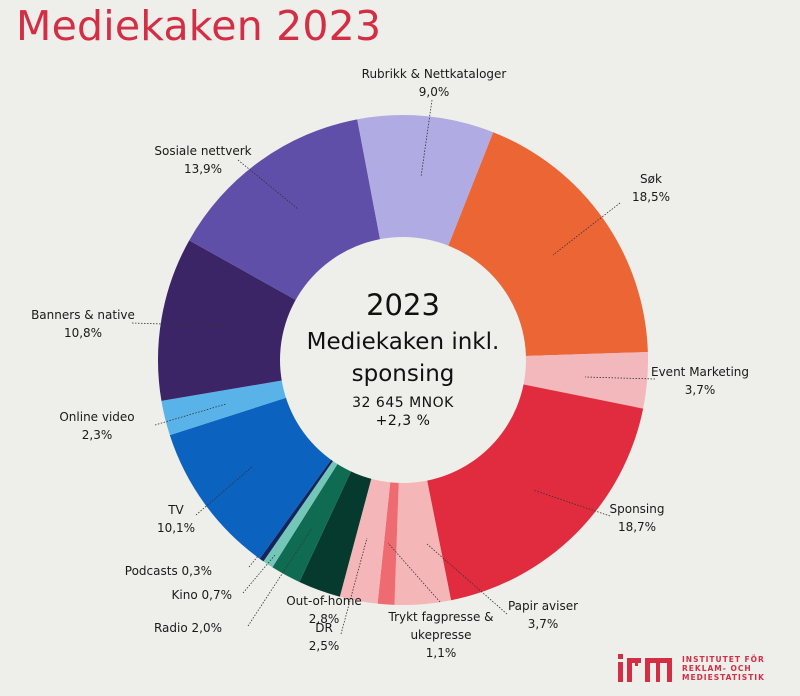  What do you see at coordinates (403, 374) in the screenshot?
I see `center-title-line2: sponsing` at bounding box center [403, 374].